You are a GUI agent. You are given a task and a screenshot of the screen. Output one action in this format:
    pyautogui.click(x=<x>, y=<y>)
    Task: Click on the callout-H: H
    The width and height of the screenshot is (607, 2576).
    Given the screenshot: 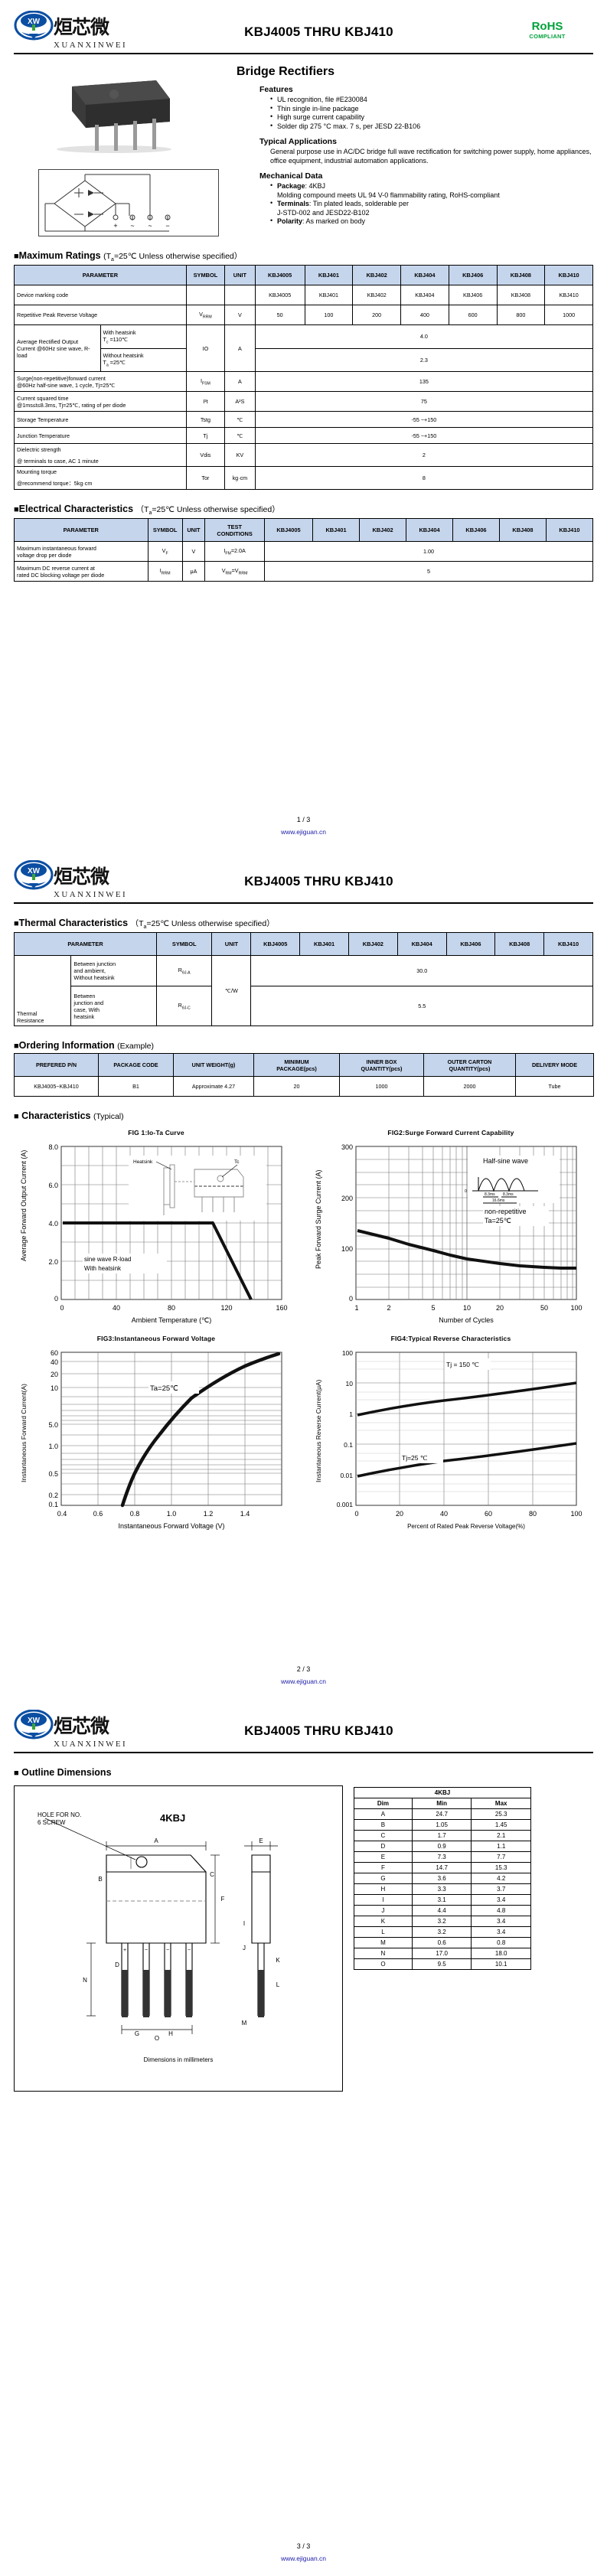 What is the action you would take?
    pyautogui.click(x=171, y=2034)
    